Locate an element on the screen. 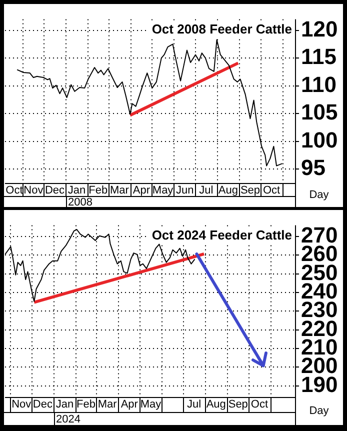 The height and width of the screenshot is (431, 347). text: 2024 is located at coordinates (68, 420).